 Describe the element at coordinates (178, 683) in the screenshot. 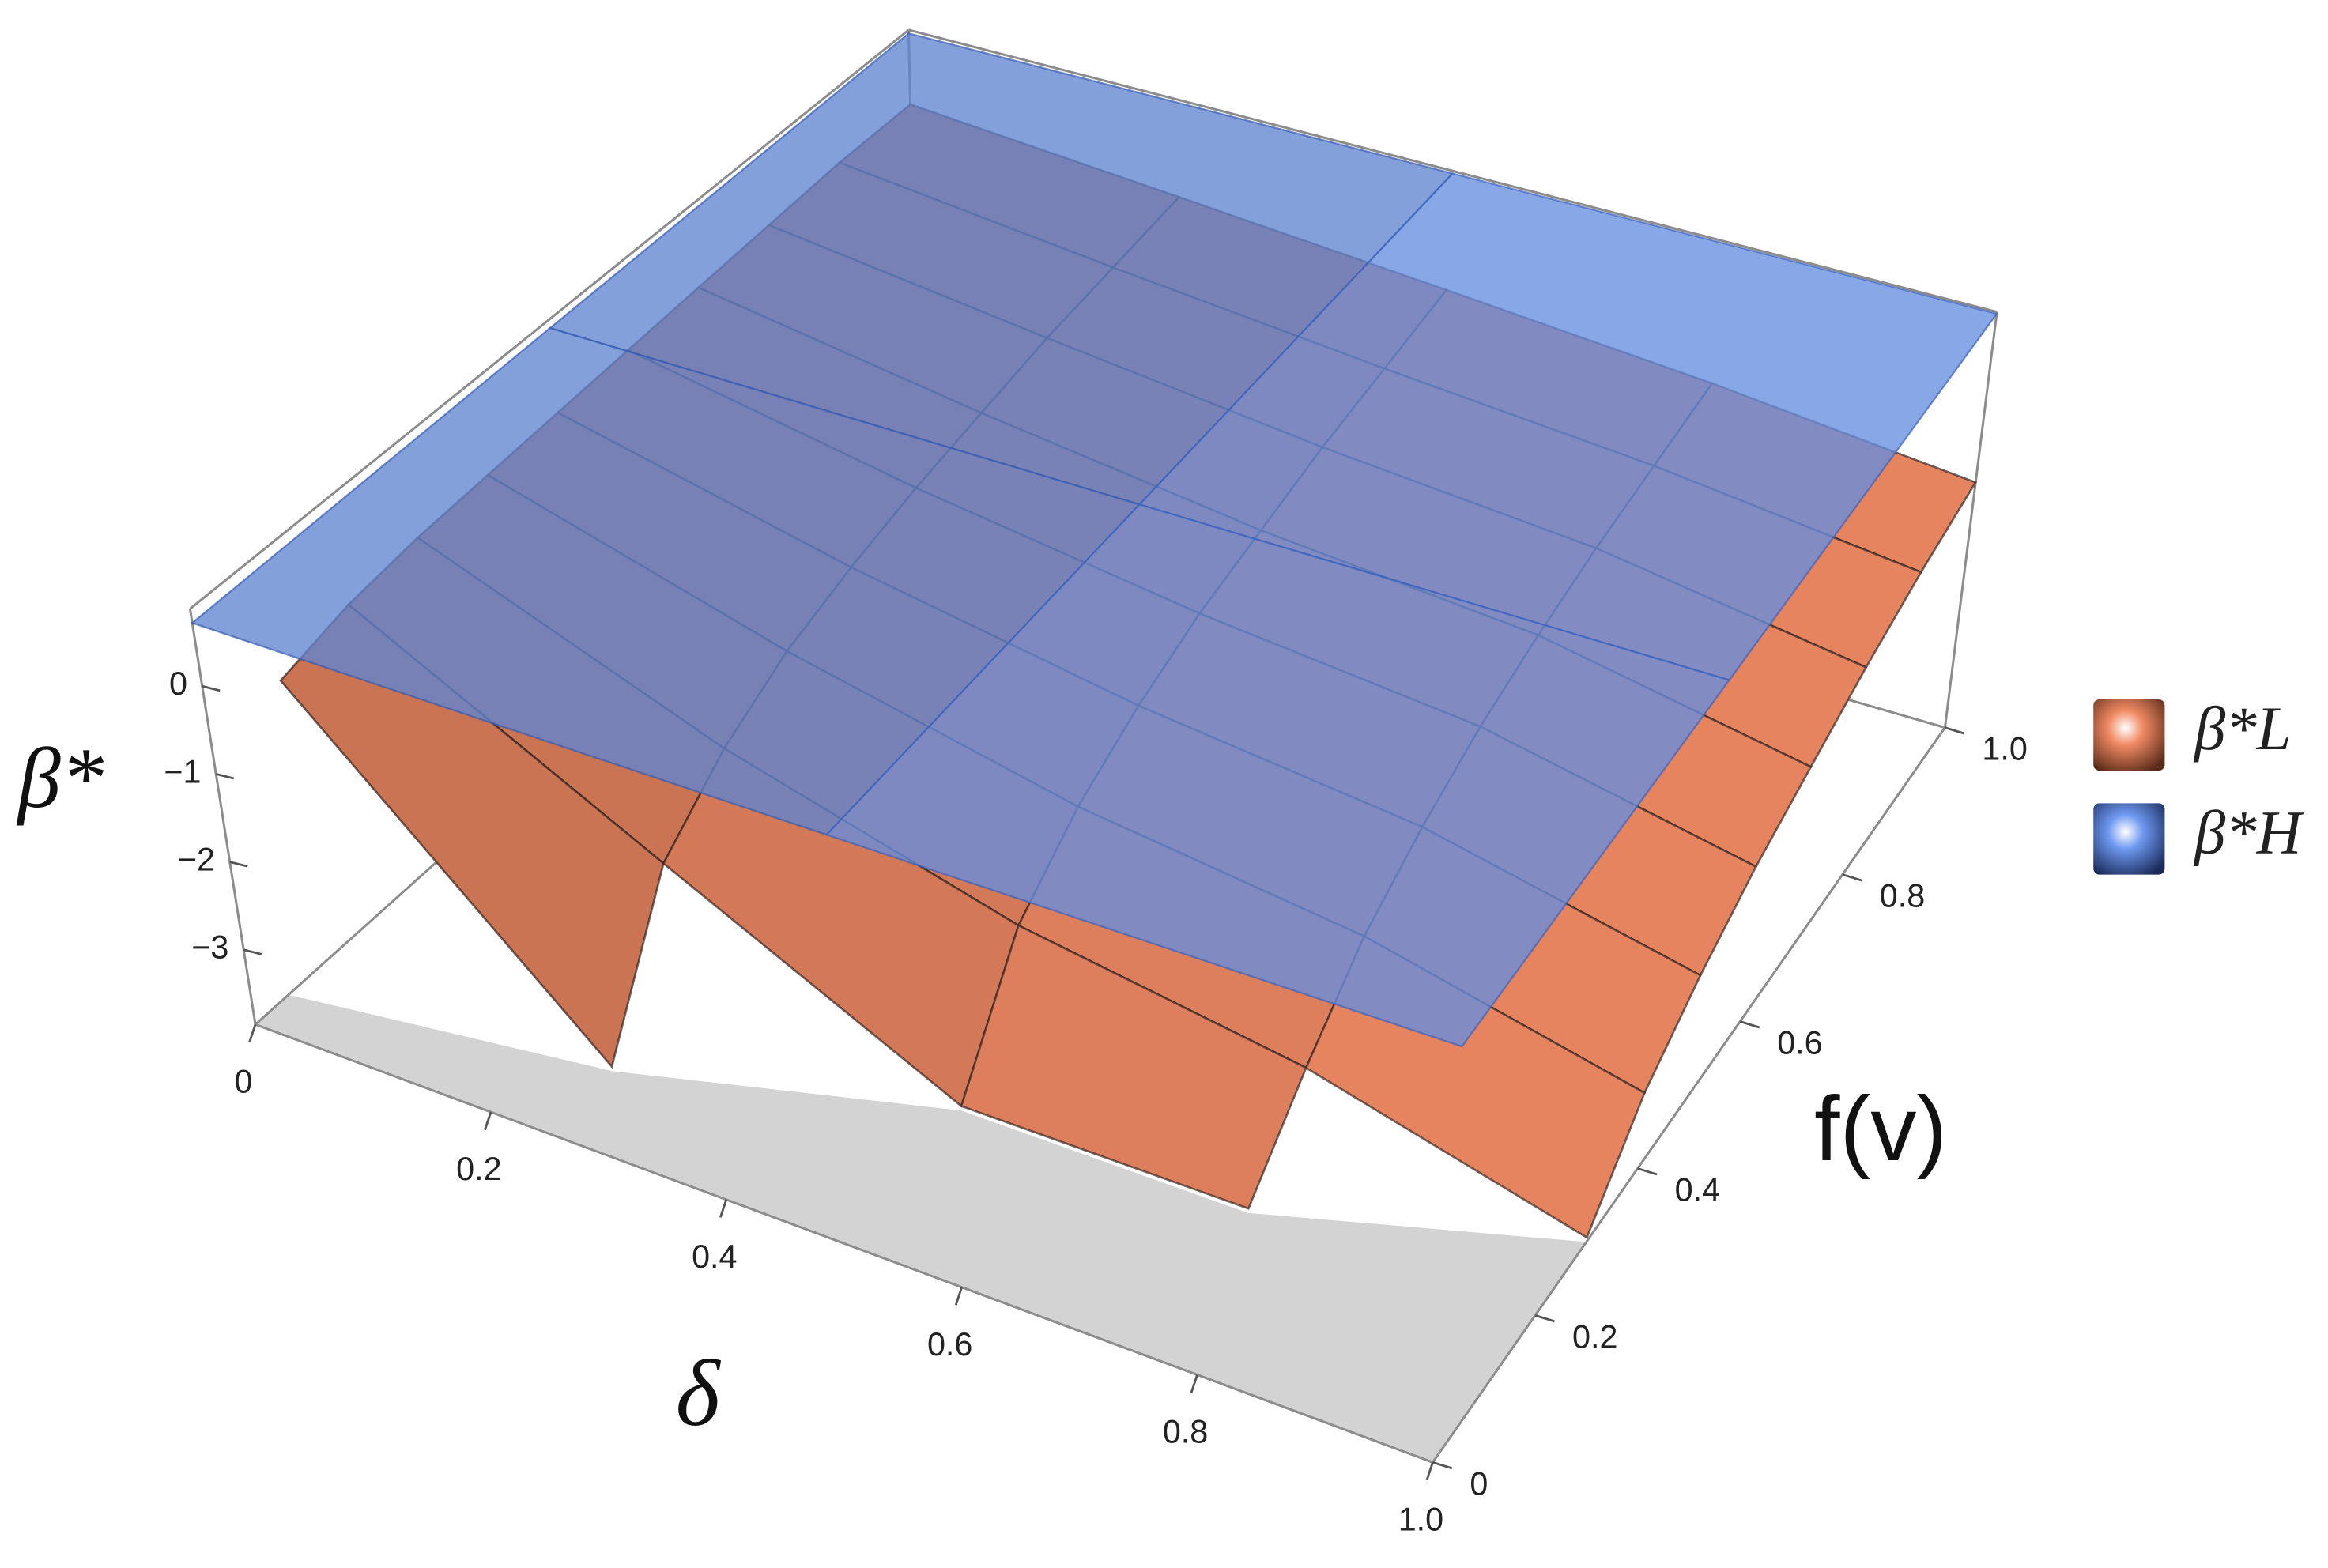

I see `z-tick-label: 0` at that location.